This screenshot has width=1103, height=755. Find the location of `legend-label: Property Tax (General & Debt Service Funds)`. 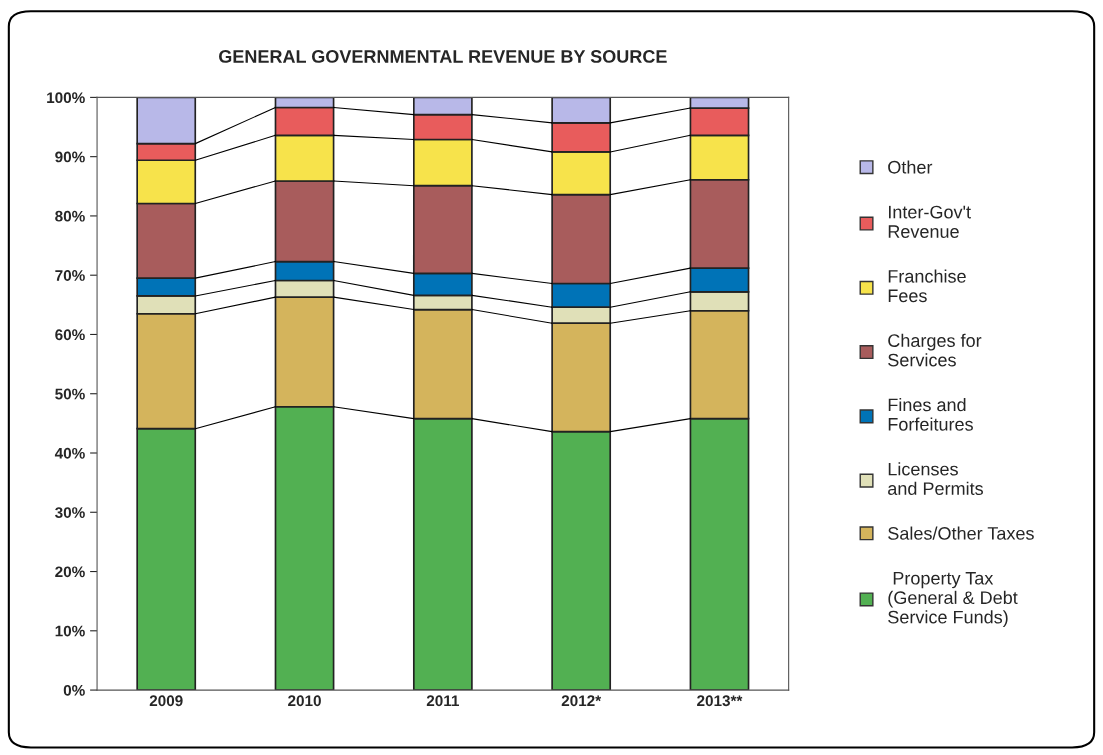

legend-label: Property Tax (General & Debt Service Funds) is located at coordinates (953, 600).